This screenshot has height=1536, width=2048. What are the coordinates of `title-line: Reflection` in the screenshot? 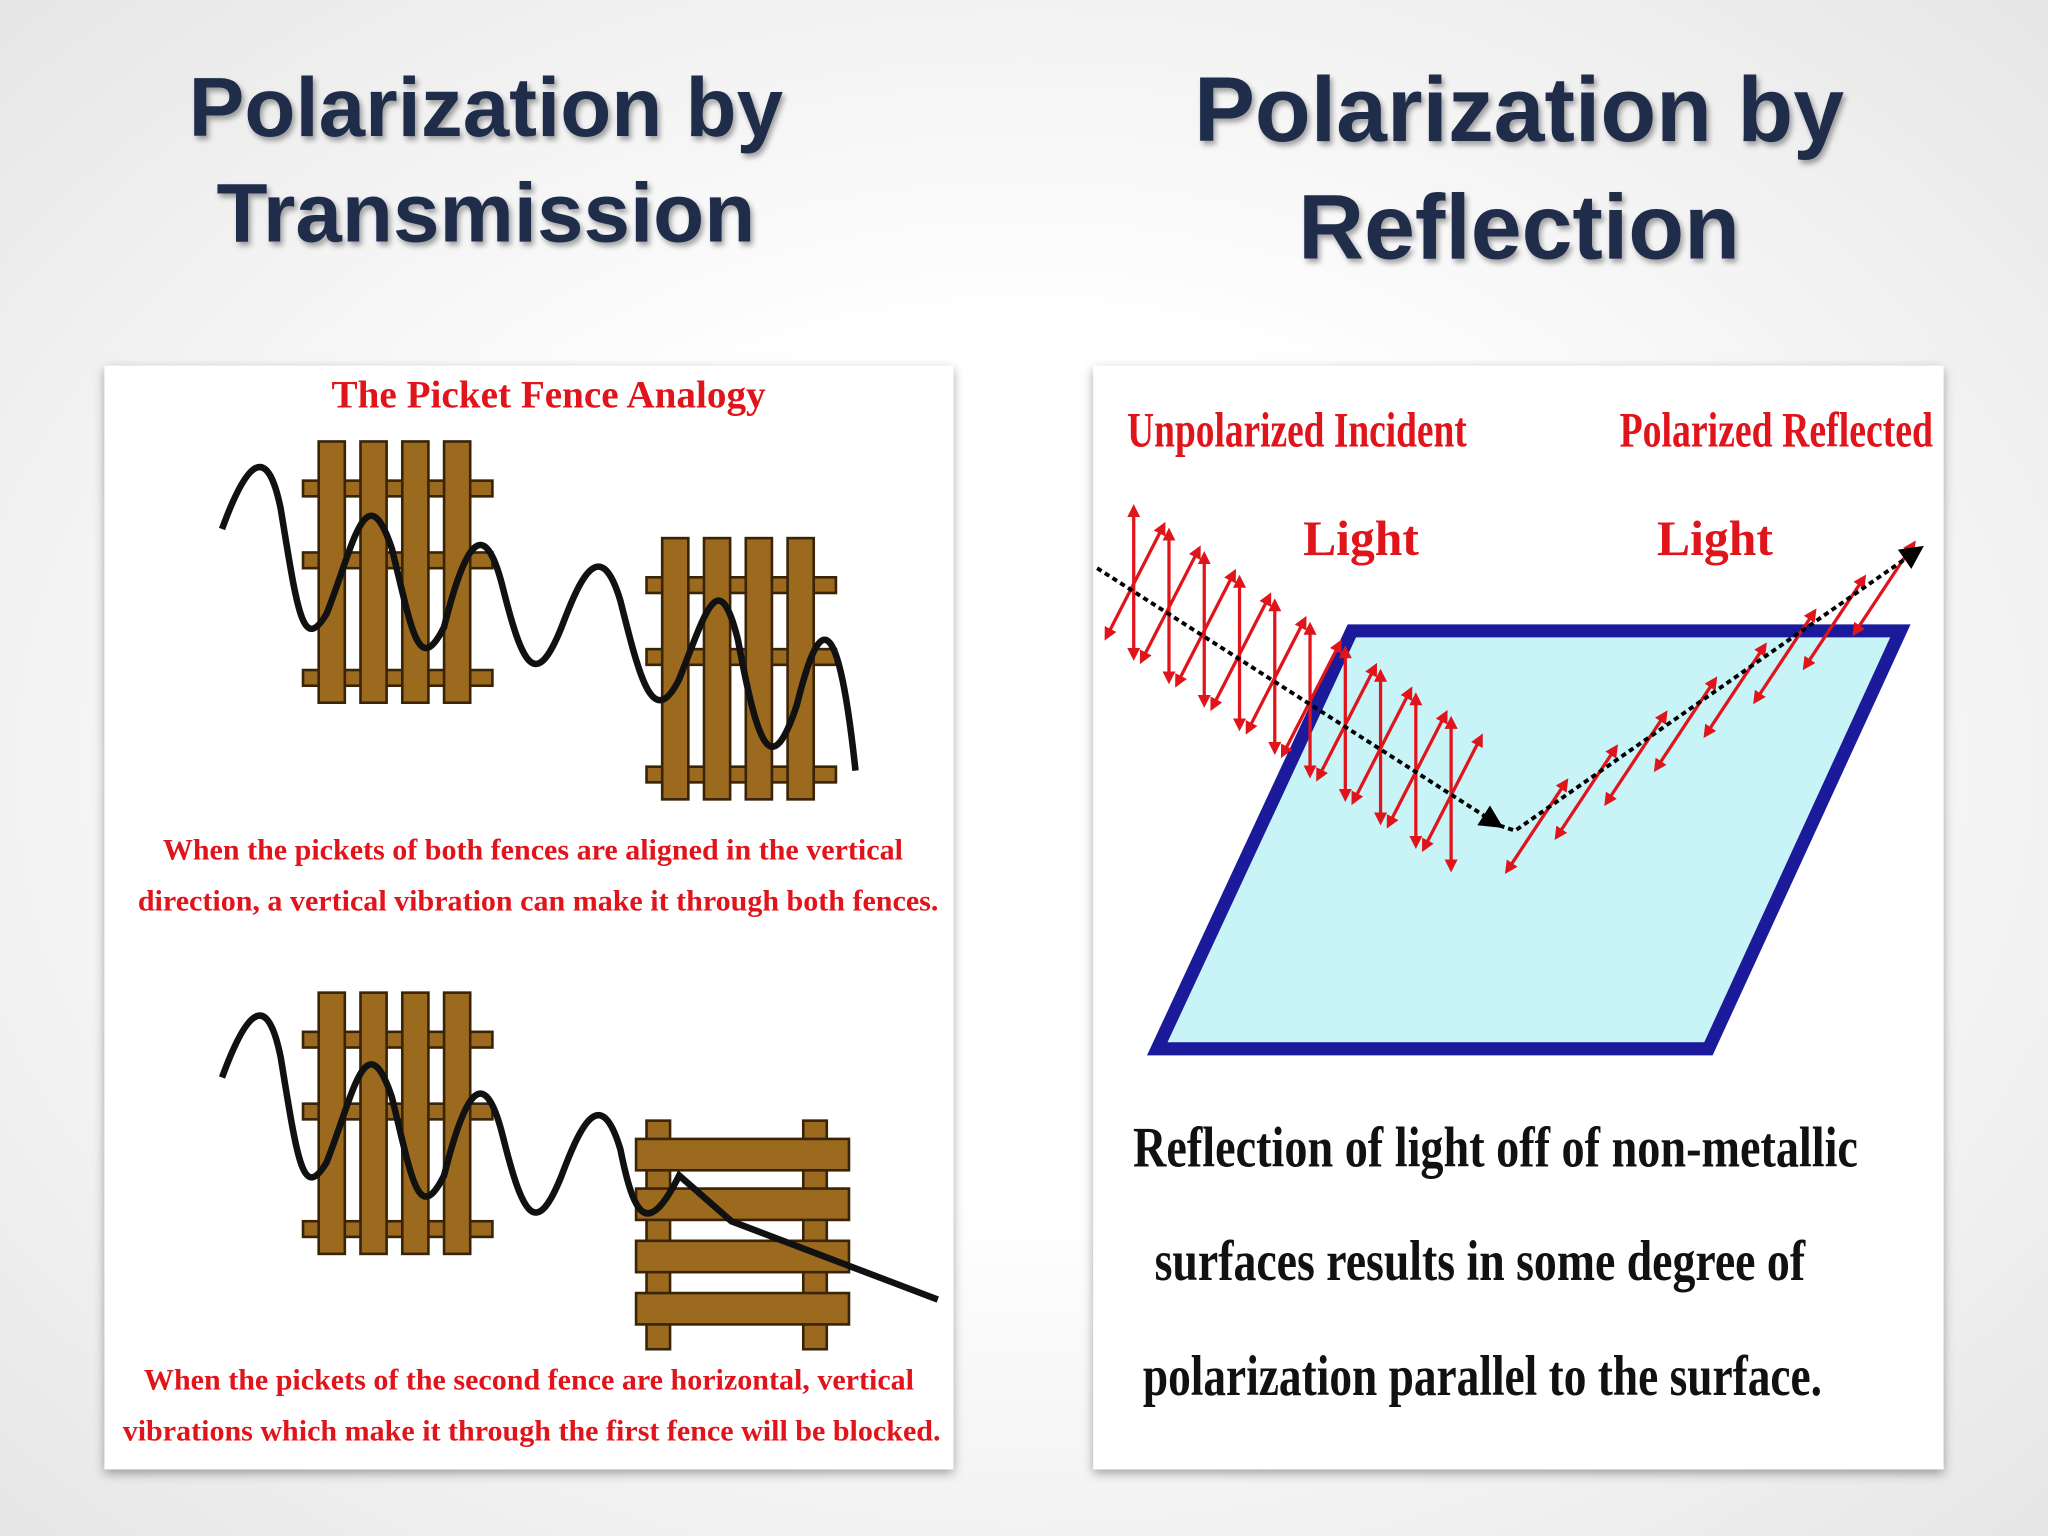 It's located at (1519, 228).